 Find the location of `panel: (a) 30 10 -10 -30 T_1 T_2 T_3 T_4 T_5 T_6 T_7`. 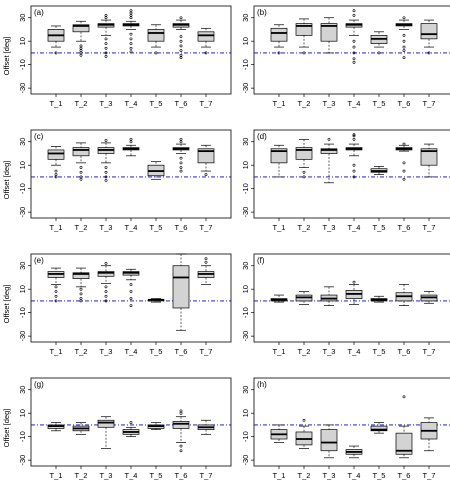

panel: (a) 30 10 -10 -30 T_1 T_2 T_3 T_4 T_5 T_6 T_7 is located at coordinates (125, 56).